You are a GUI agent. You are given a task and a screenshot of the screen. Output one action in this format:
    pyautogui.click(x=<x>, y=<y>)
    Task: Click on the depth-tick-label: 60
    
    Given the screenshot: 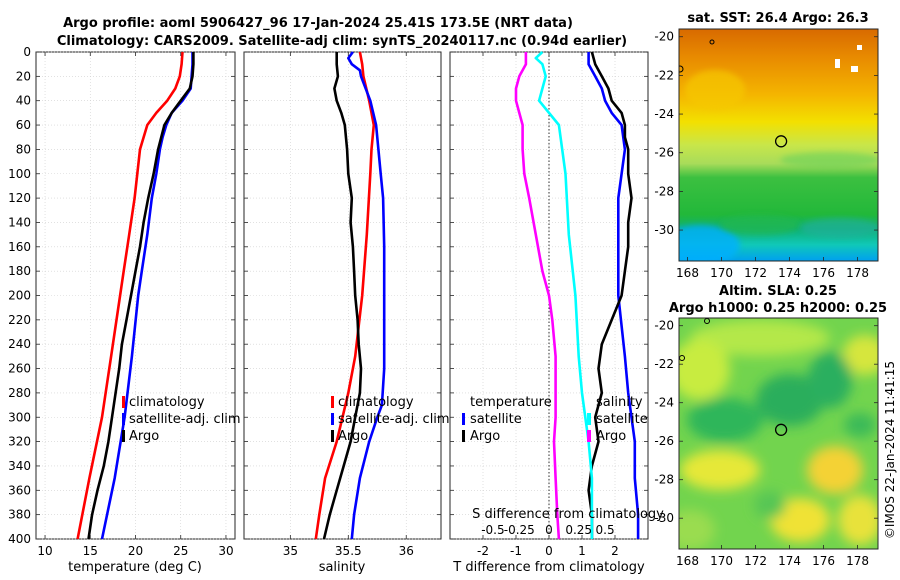 What is the action you would take?
    pyautogui.click(x=23, y=125)
    